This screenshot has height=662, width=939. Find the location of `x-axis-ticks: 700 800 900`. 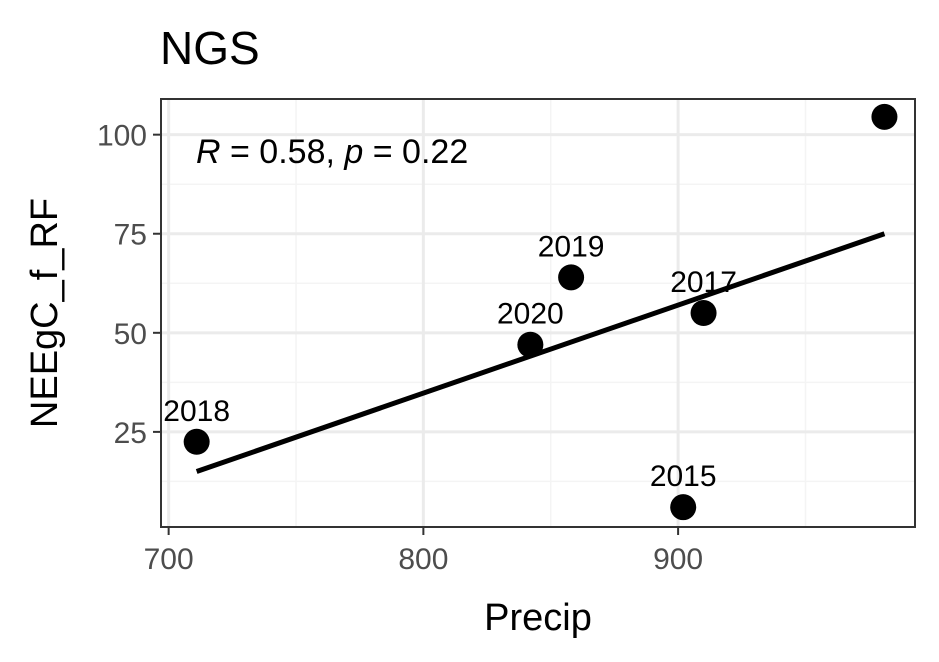

x-axis-ticks: 700 800 900 is located at coordinates (423, 551).